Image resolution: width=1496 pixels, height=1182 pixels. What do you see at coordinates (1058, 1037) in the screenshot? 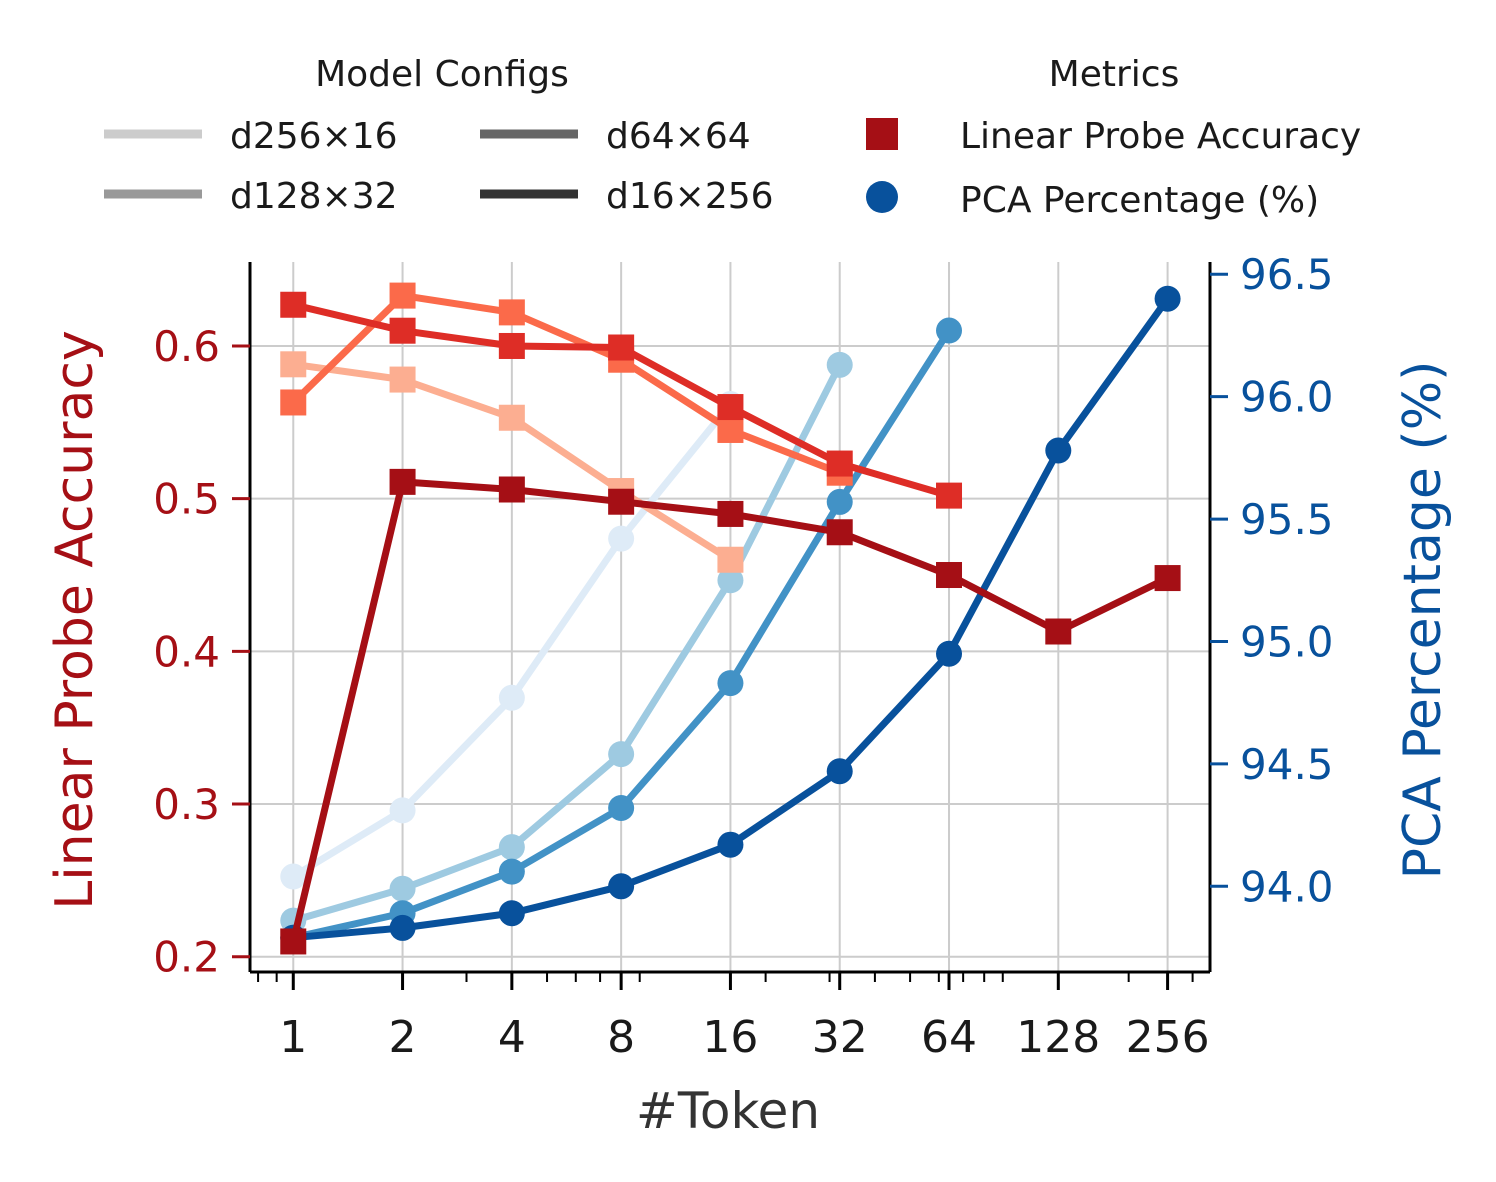
I see `x-tick-label-128: 128` at bounding box center [1058, 1037].